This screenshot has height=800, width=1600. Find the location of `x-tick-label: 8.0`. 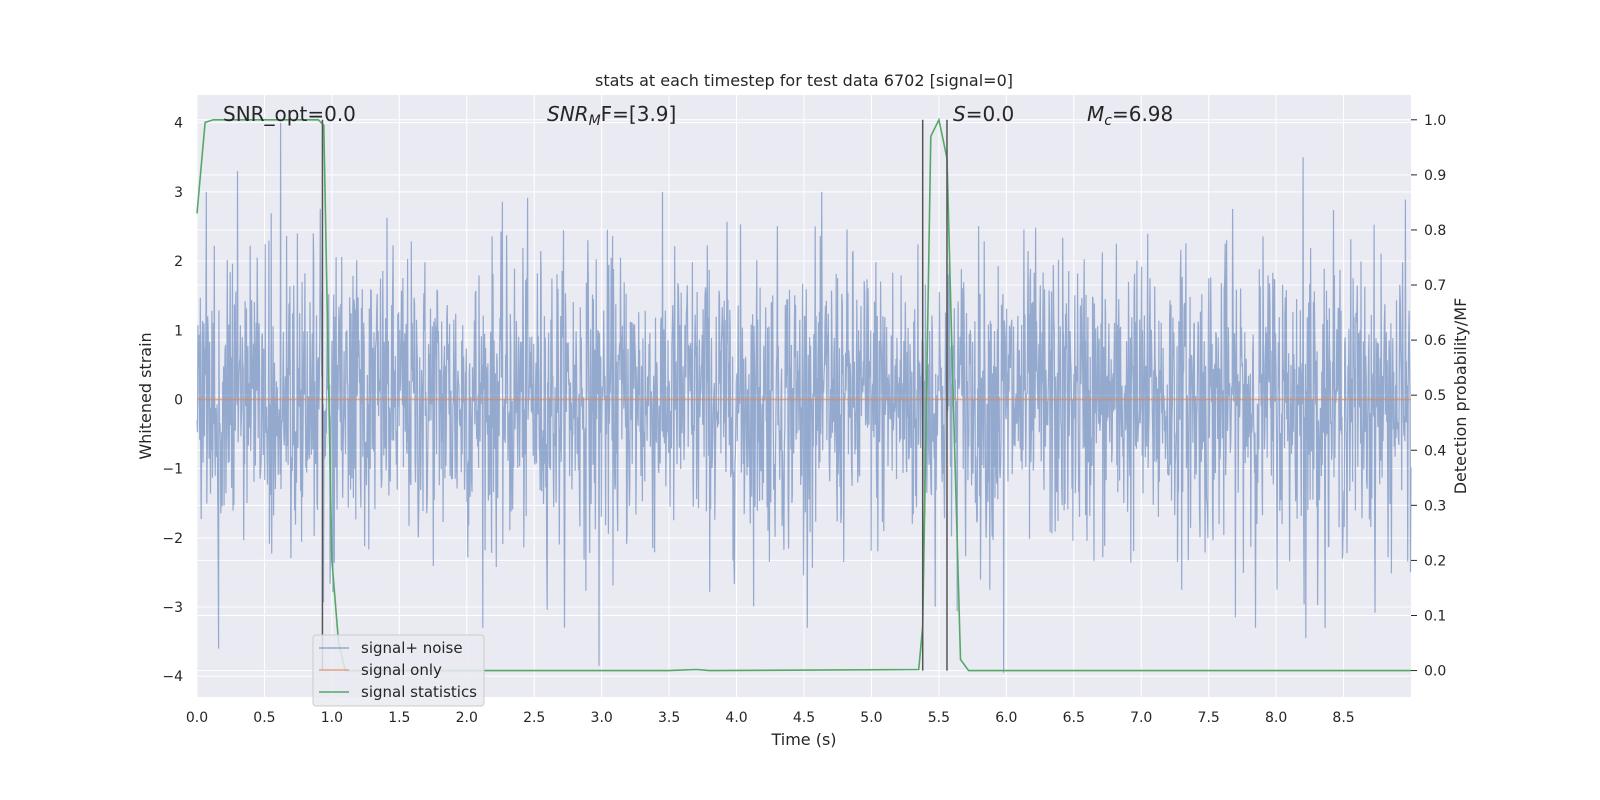

x-tick-label: 8.0 is located at coordinates (1276, 718).